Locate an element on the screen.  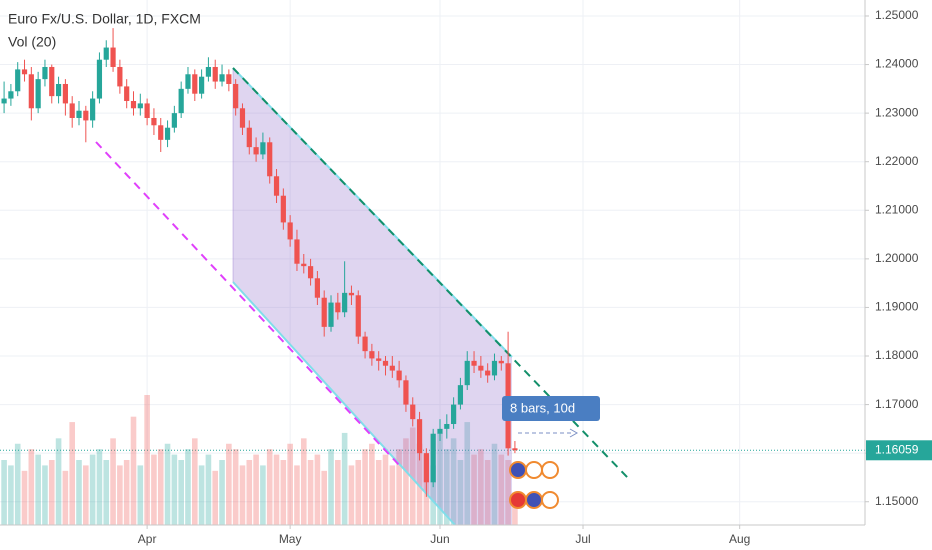
x-tick-label: May is located at coordinates (290, 539).